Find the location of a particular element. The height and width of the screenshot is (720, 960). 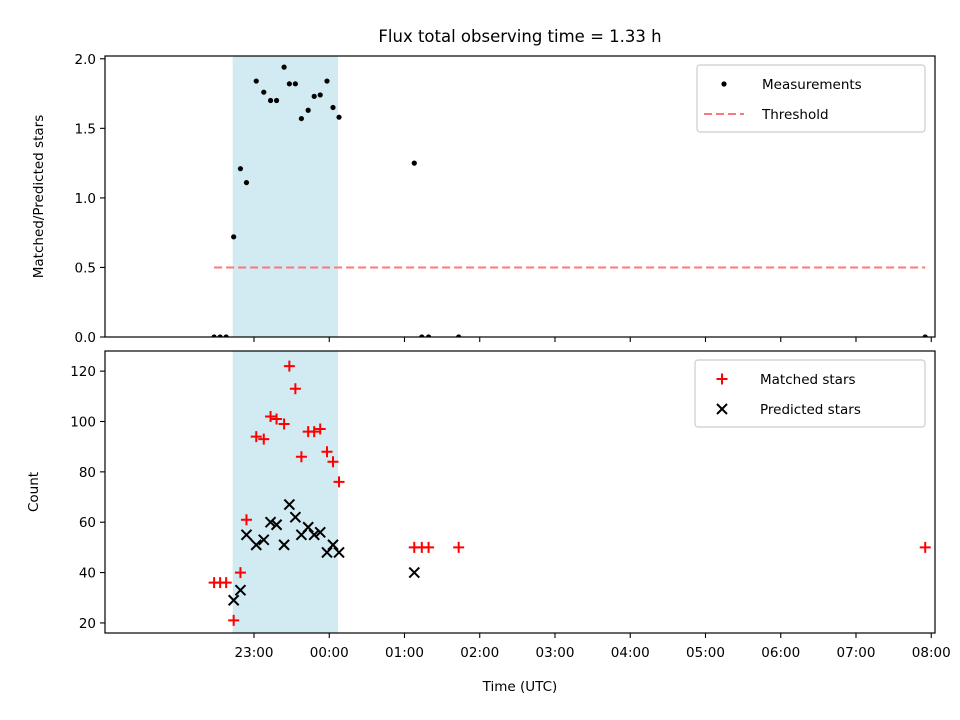

legend-label: Threshold is located at coordinates (795, 115).